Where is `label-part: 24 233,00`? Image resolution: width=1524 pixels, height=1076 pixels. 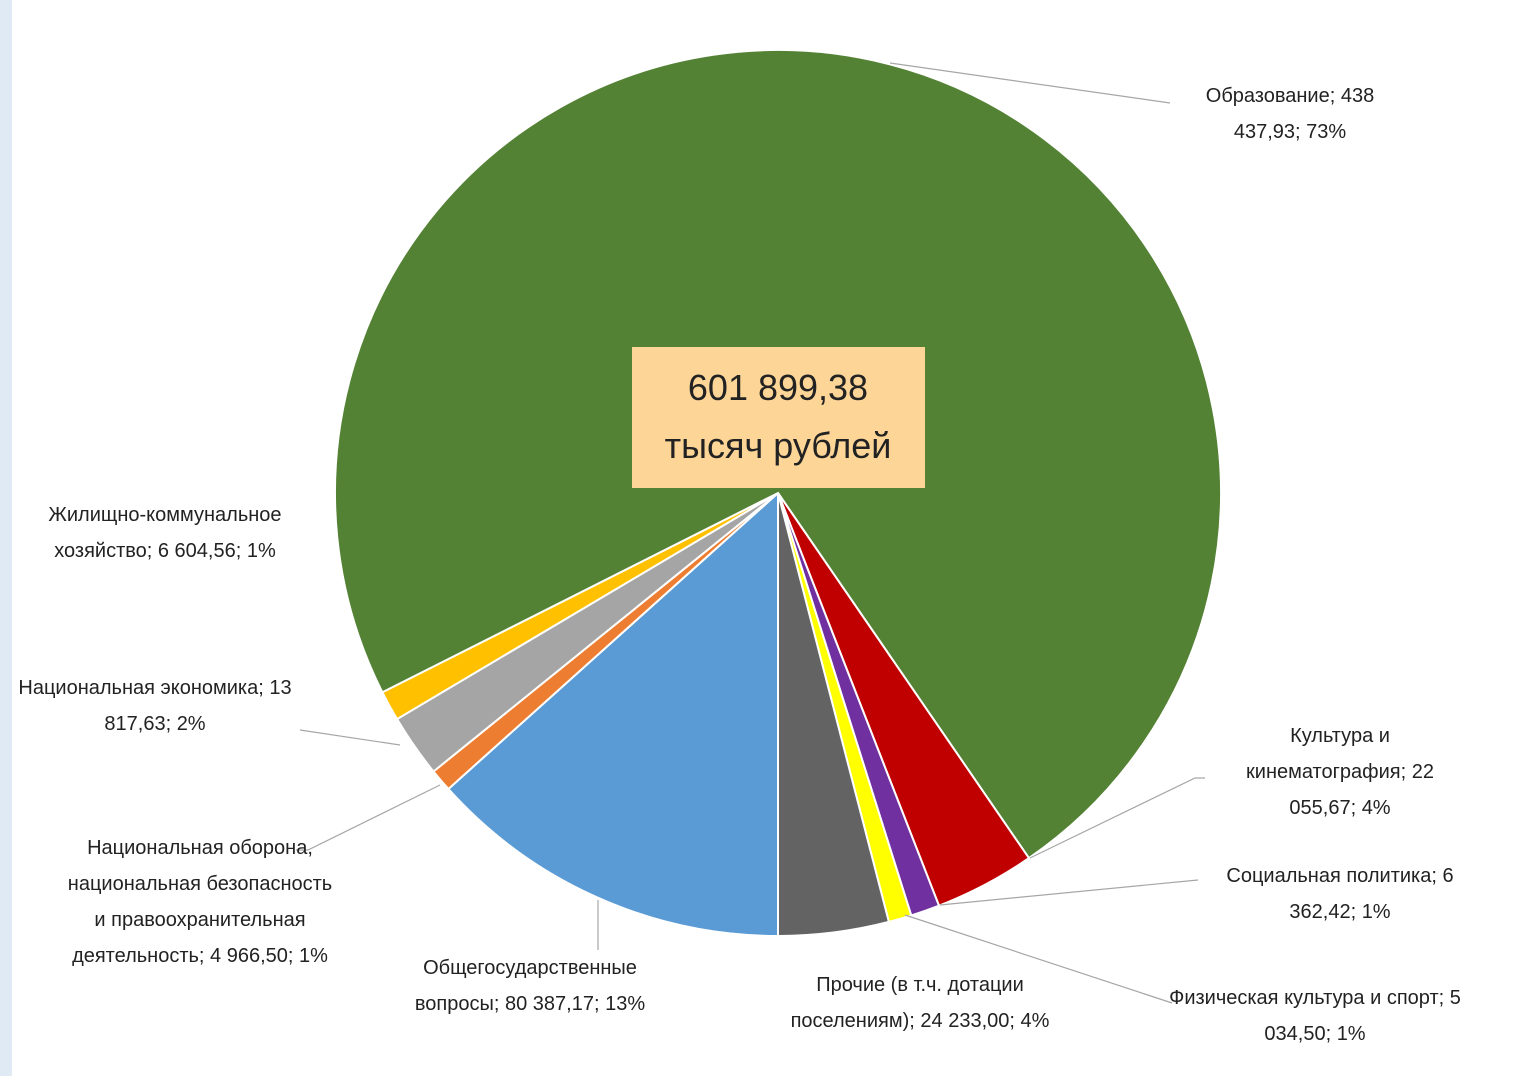
label-part: 24 233,00 is located at coordinates (965, 1021).